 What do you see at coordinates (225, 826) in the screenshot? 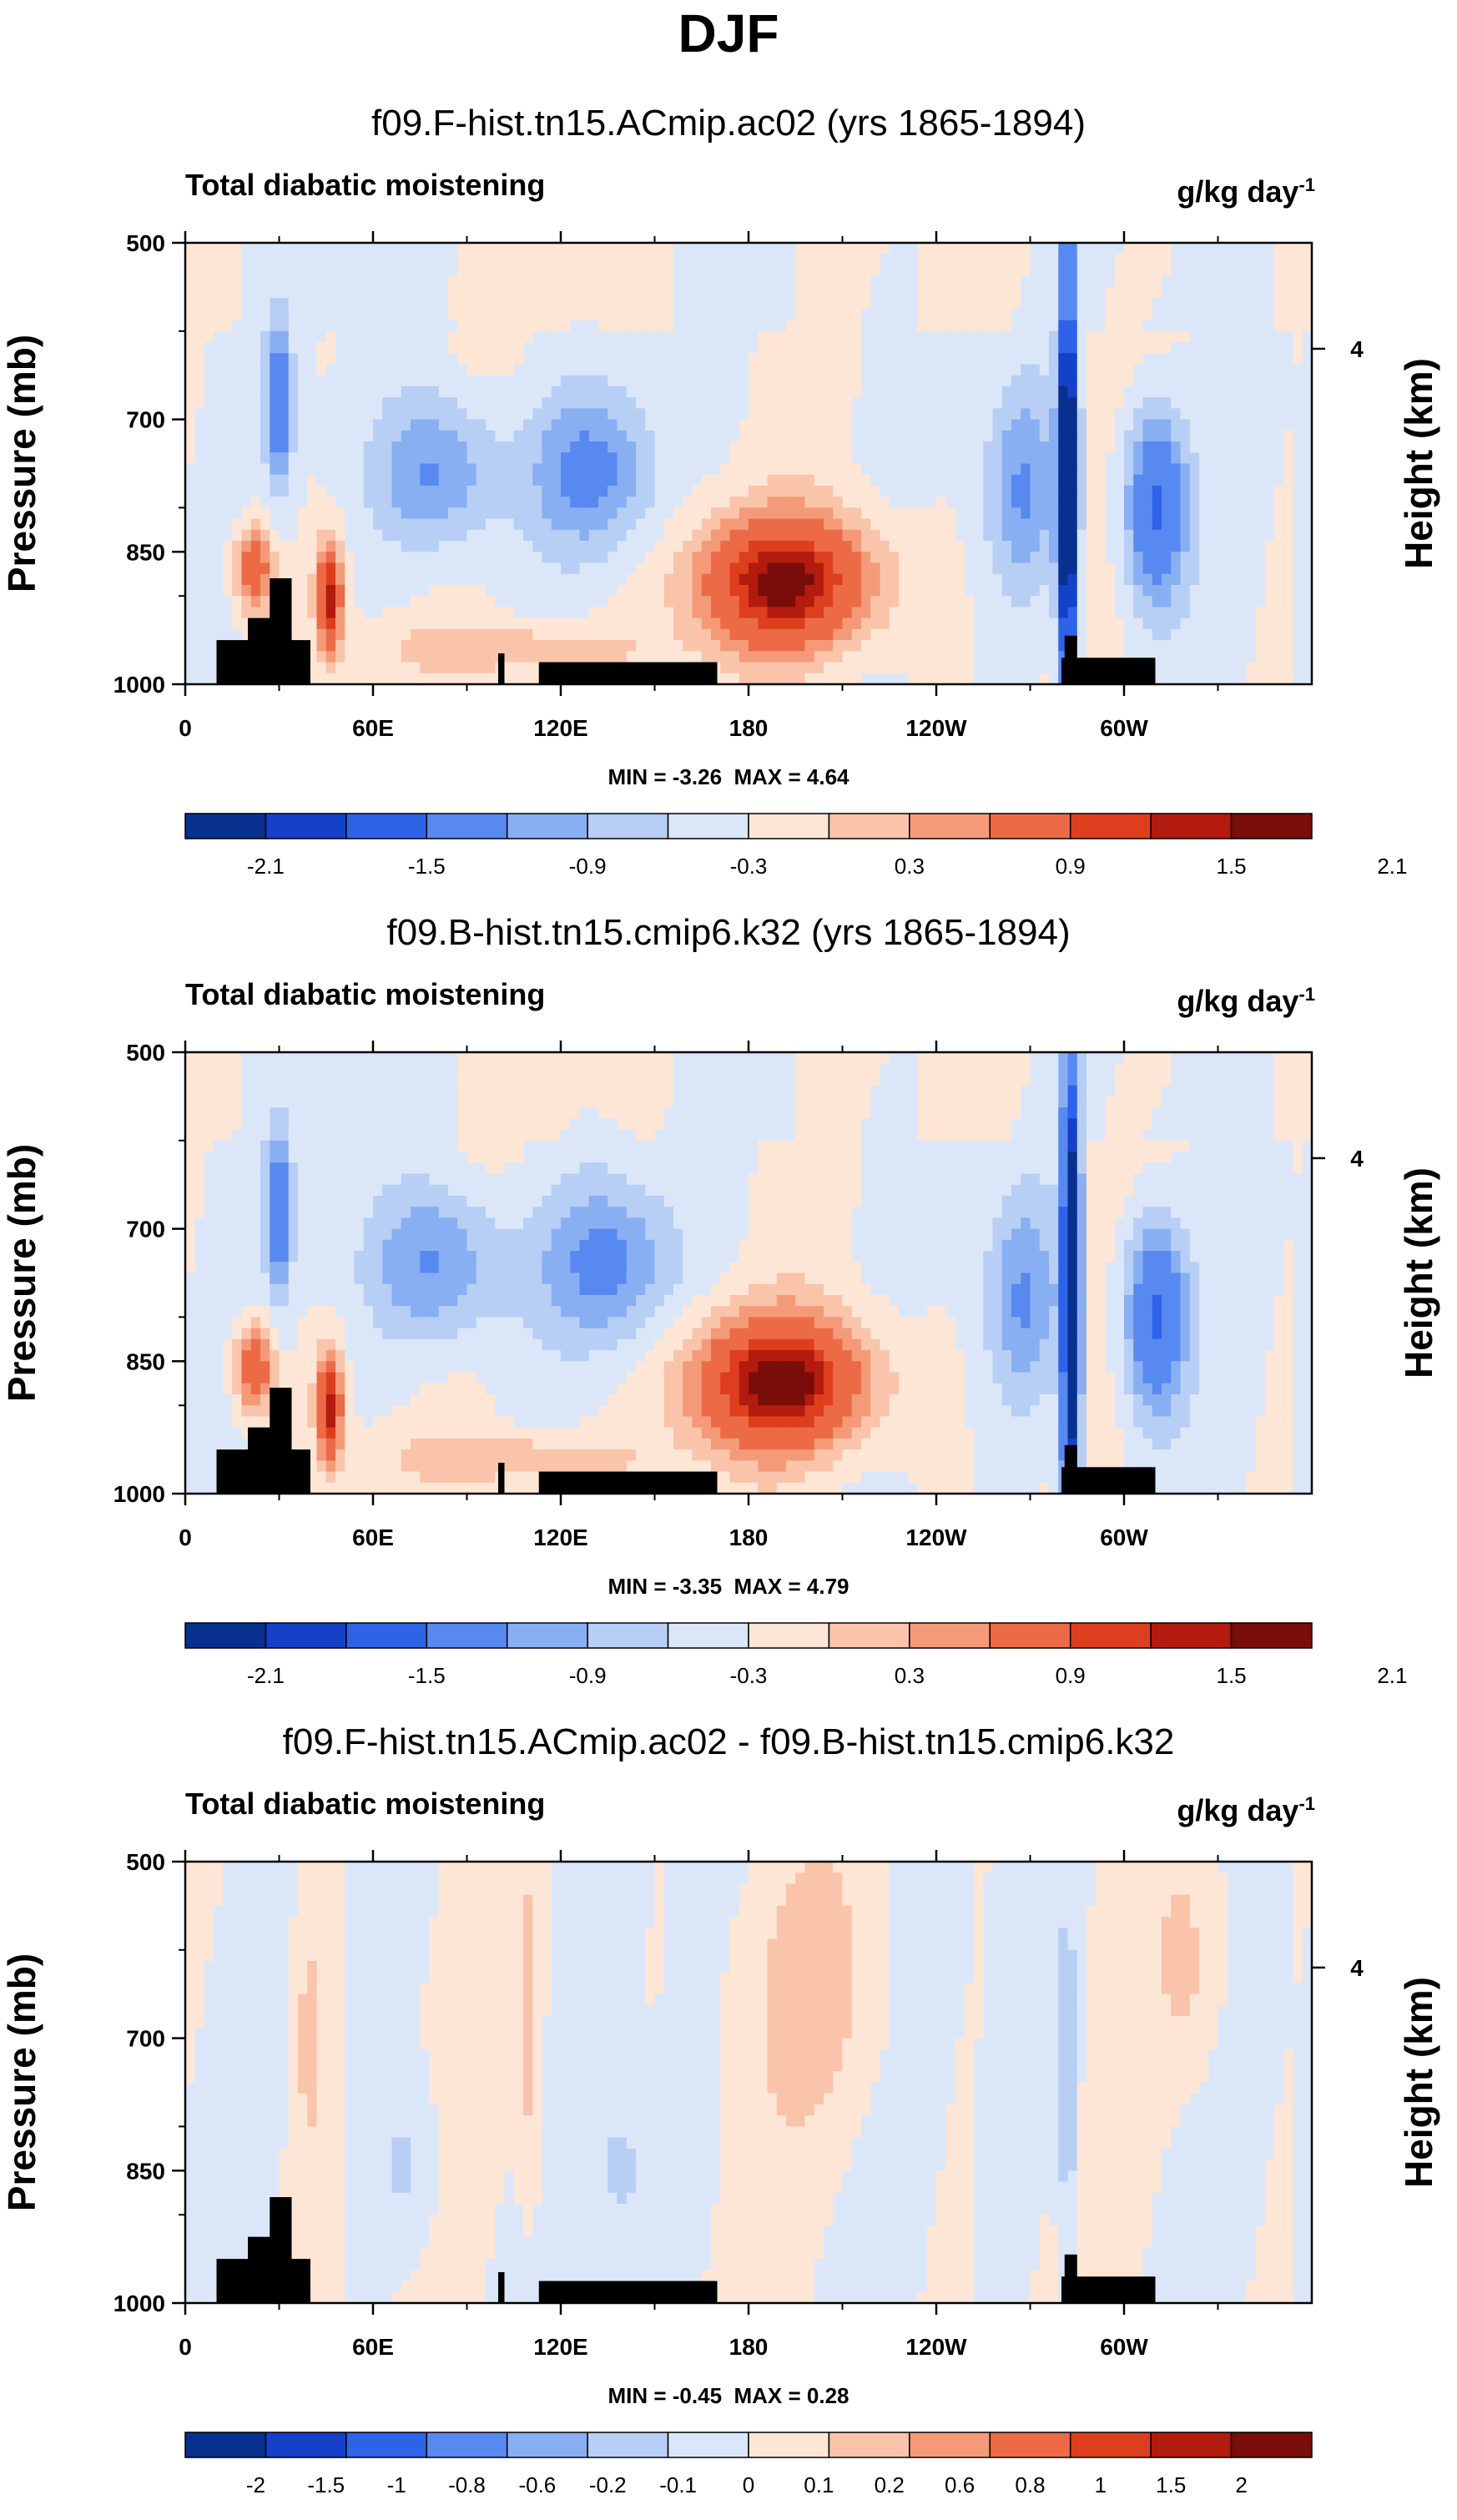
I see `colorbar-swatch` at bounding box center [225, 826].